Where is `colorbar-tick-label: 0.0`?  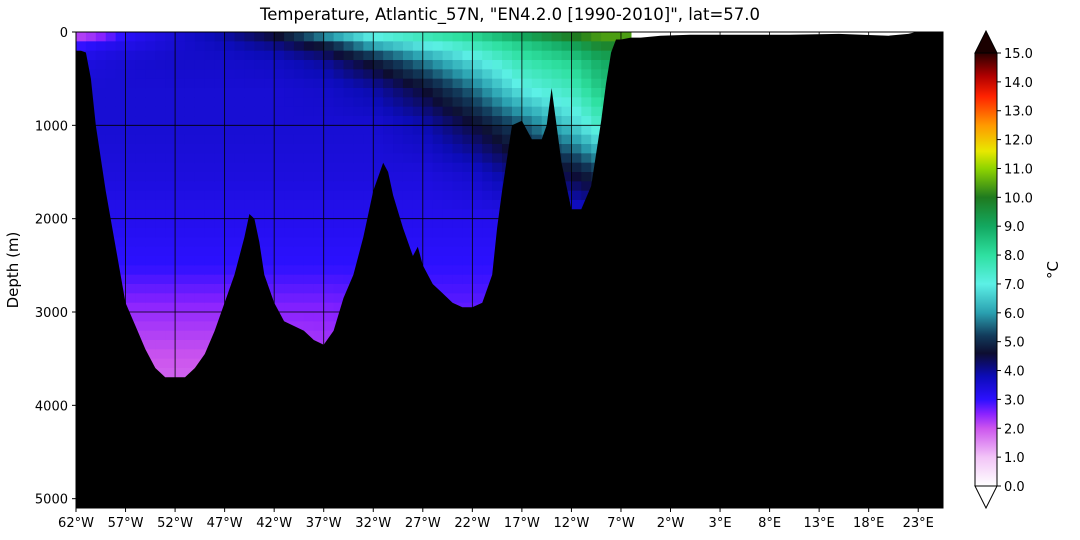
colorbar-tick-label: 0.0 is located at coordinates (1014, 487).